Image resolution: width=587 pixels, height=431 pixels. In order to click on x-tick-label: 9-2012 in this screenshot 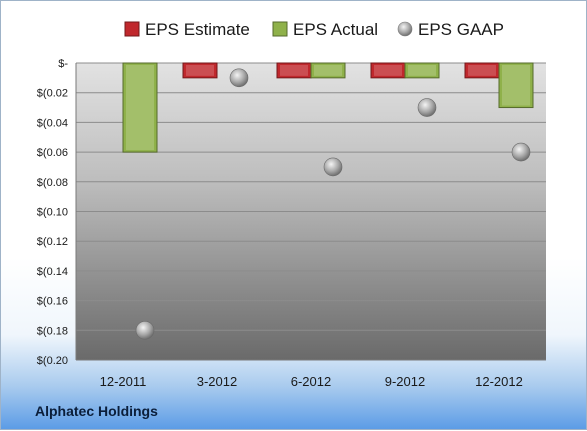, I will do `click(405, 381)`.